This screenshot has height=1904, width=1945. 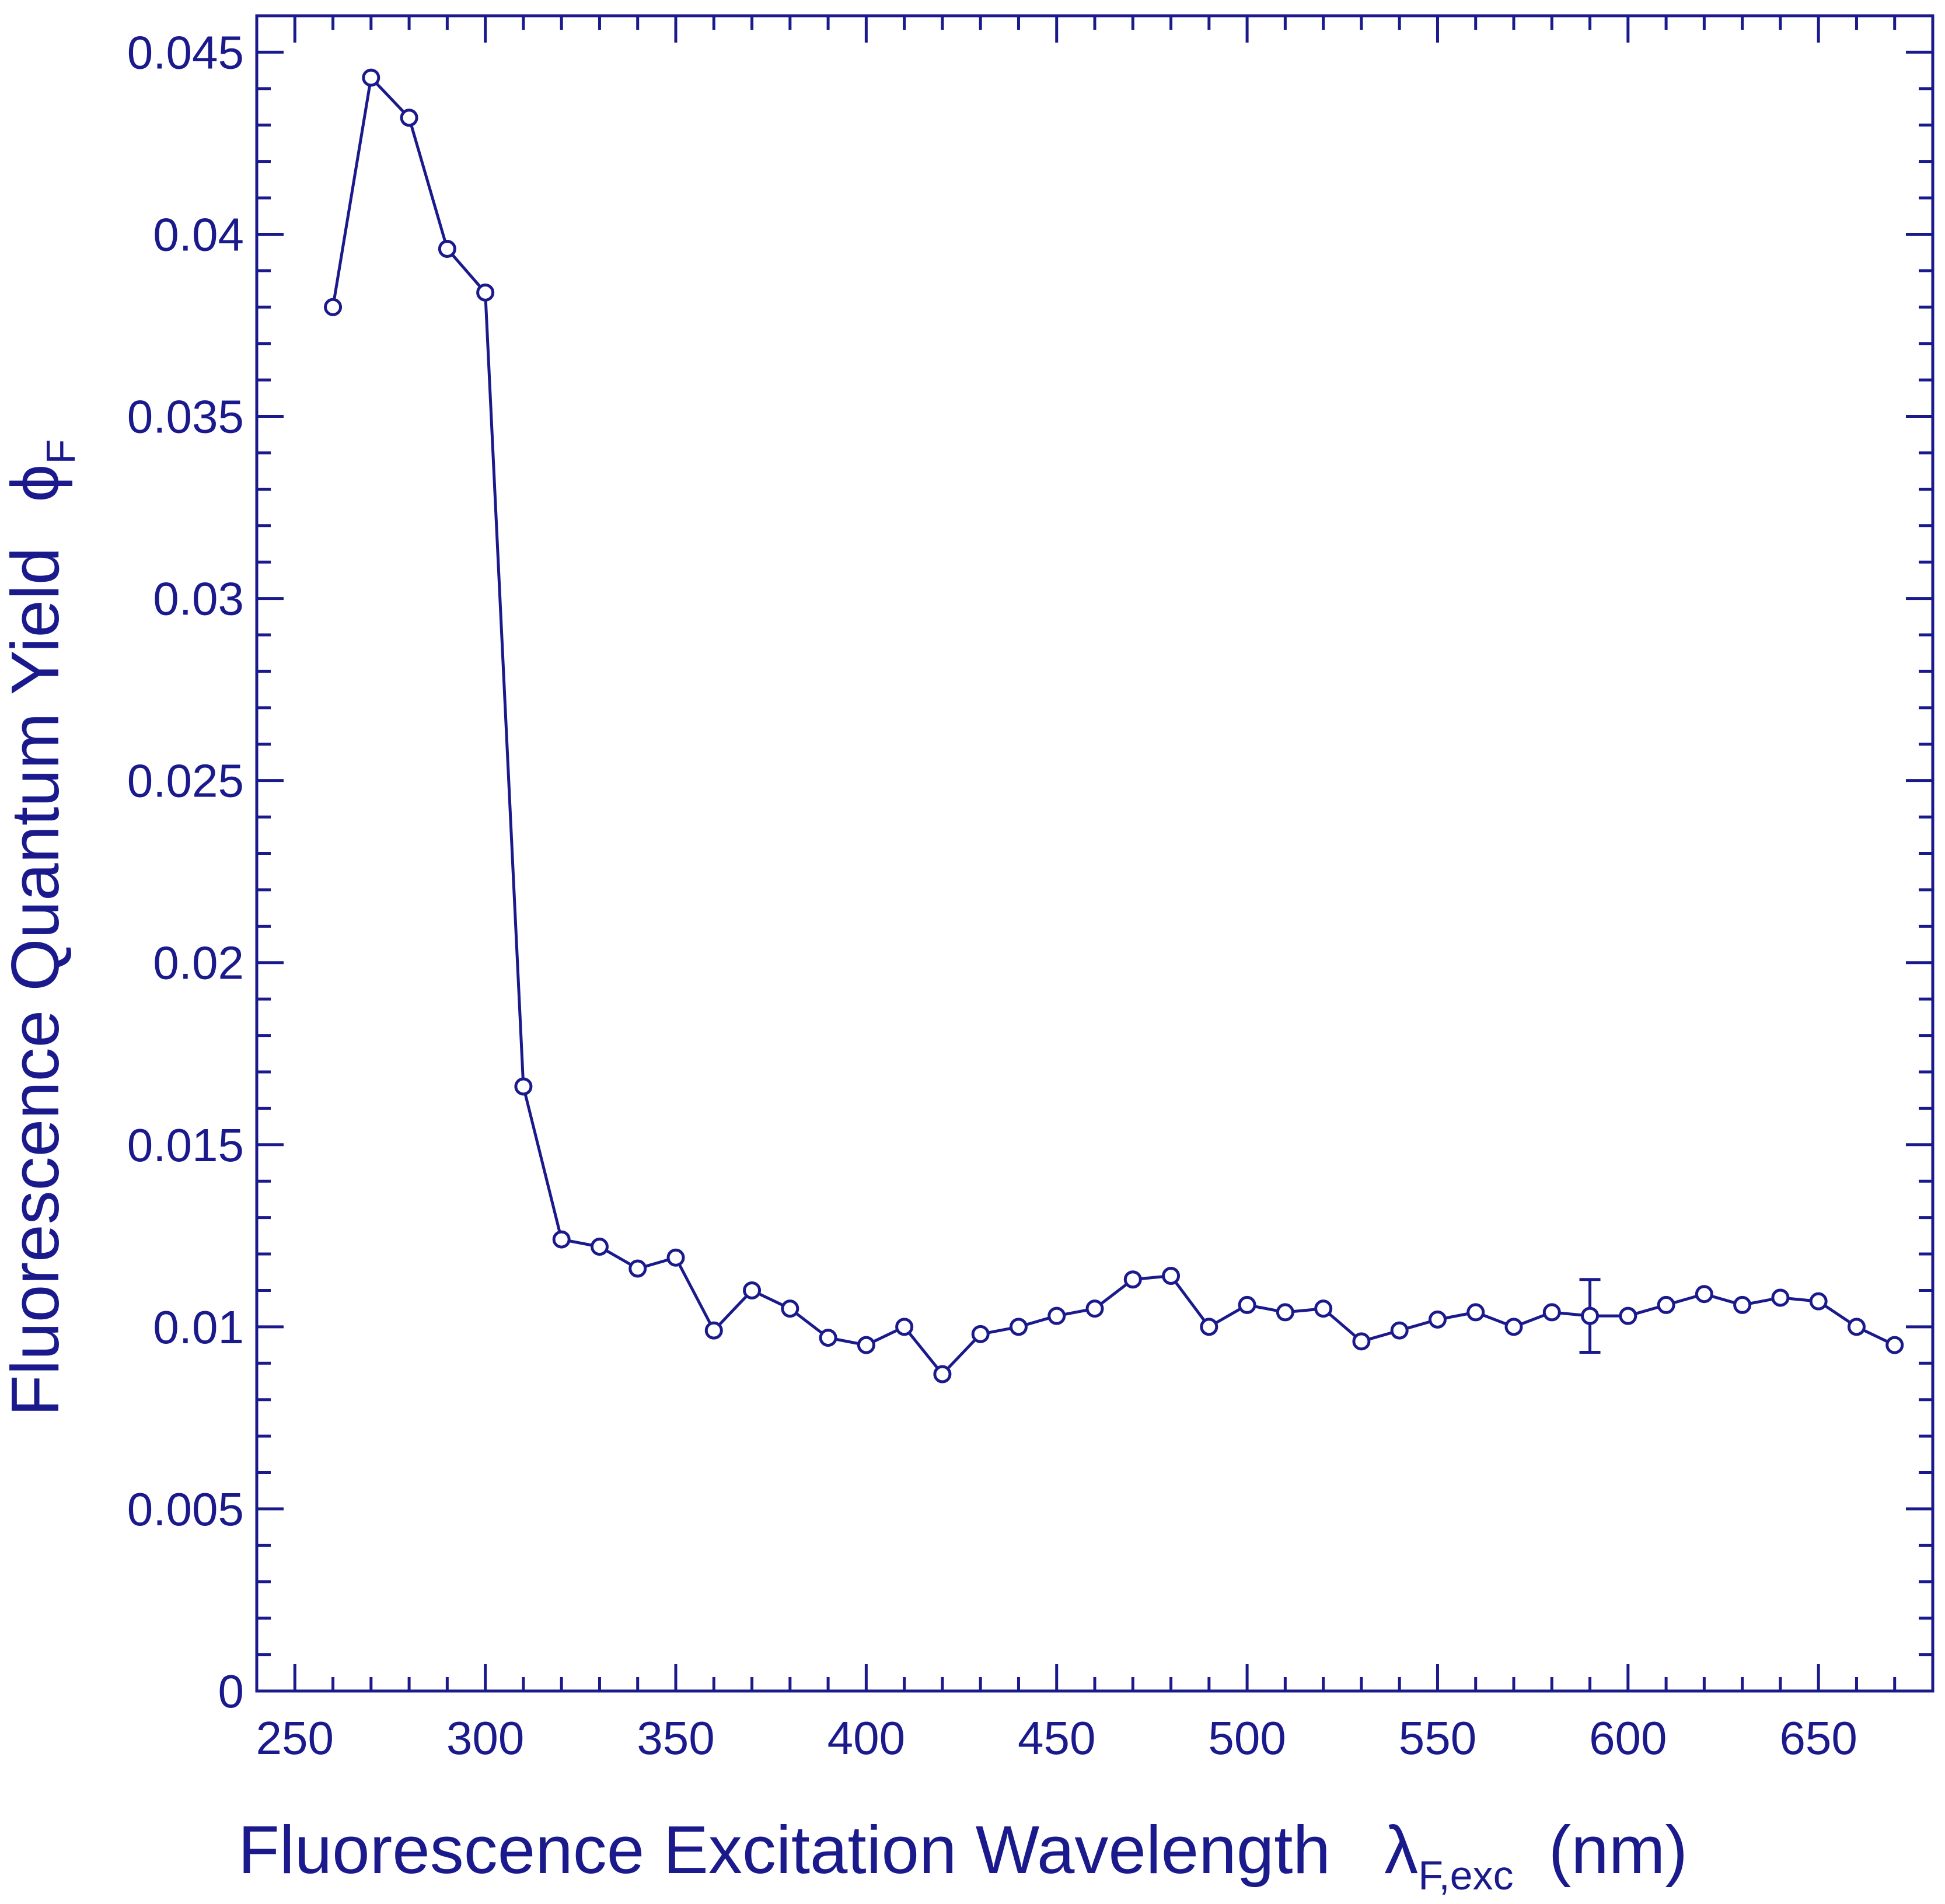 What do you see at coordinates (185, 52) in the screenshot?
I see `y-tick-label: 0.045` at bounding box center [185, 52].